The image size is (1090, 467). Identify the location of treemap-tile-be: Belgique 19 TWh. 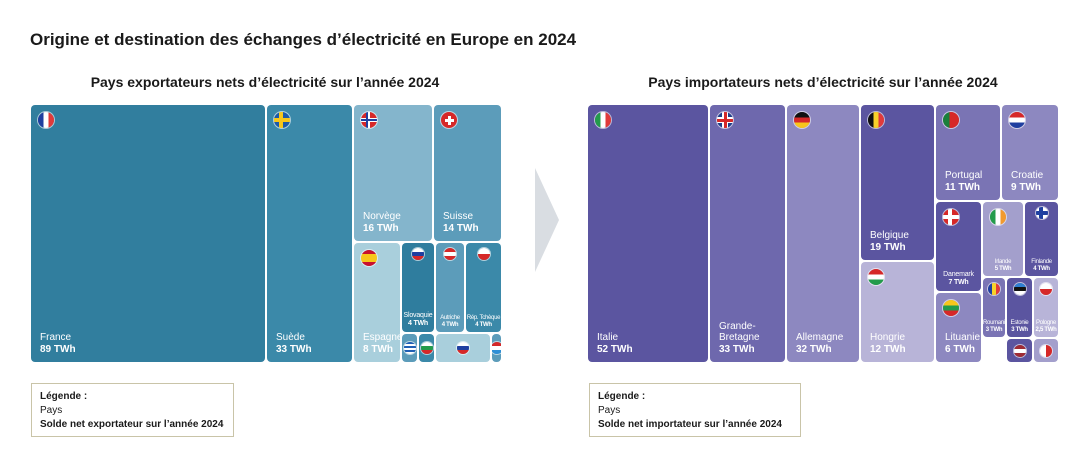
(897, 182).